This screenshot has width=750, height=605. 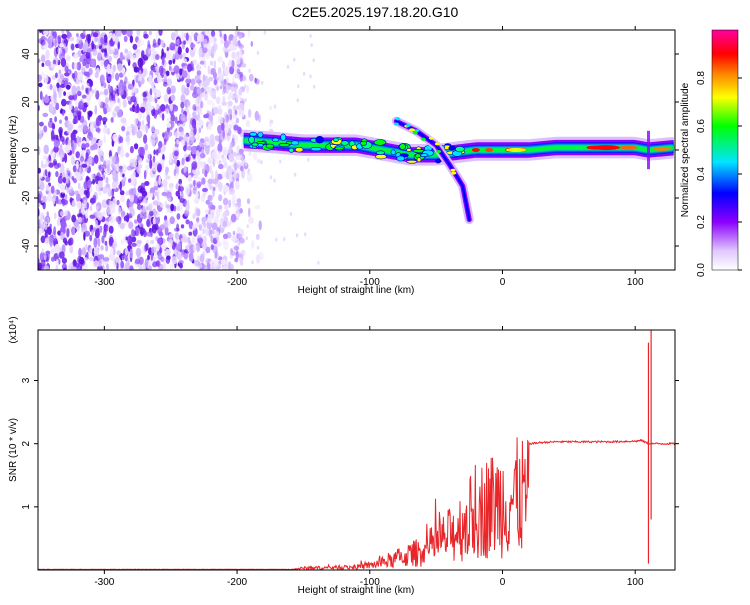 I want to click on snr-y-label: SNR (10 * v/v), so click(x=13, y=450).